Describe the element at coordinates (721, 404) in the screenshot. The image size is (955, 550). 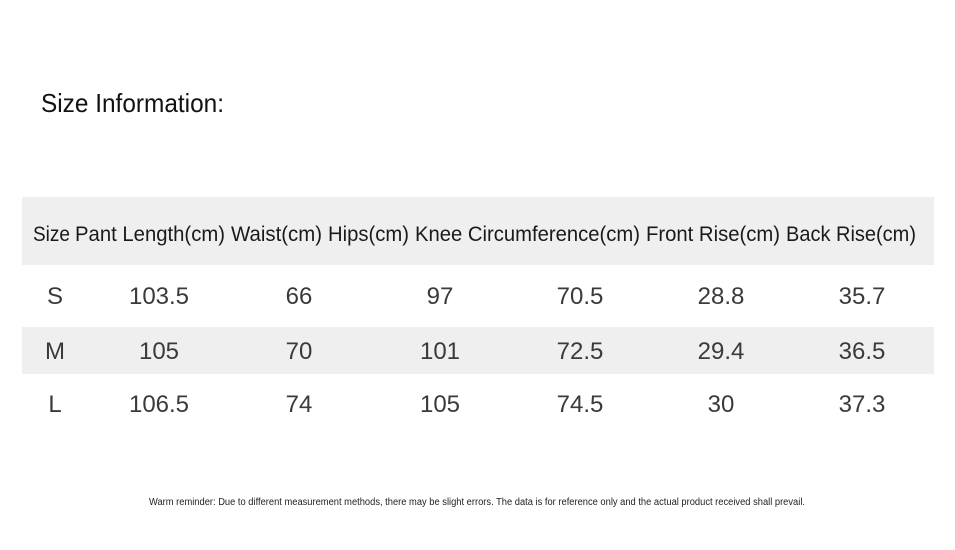
I see `table-cell: 30` at that location.